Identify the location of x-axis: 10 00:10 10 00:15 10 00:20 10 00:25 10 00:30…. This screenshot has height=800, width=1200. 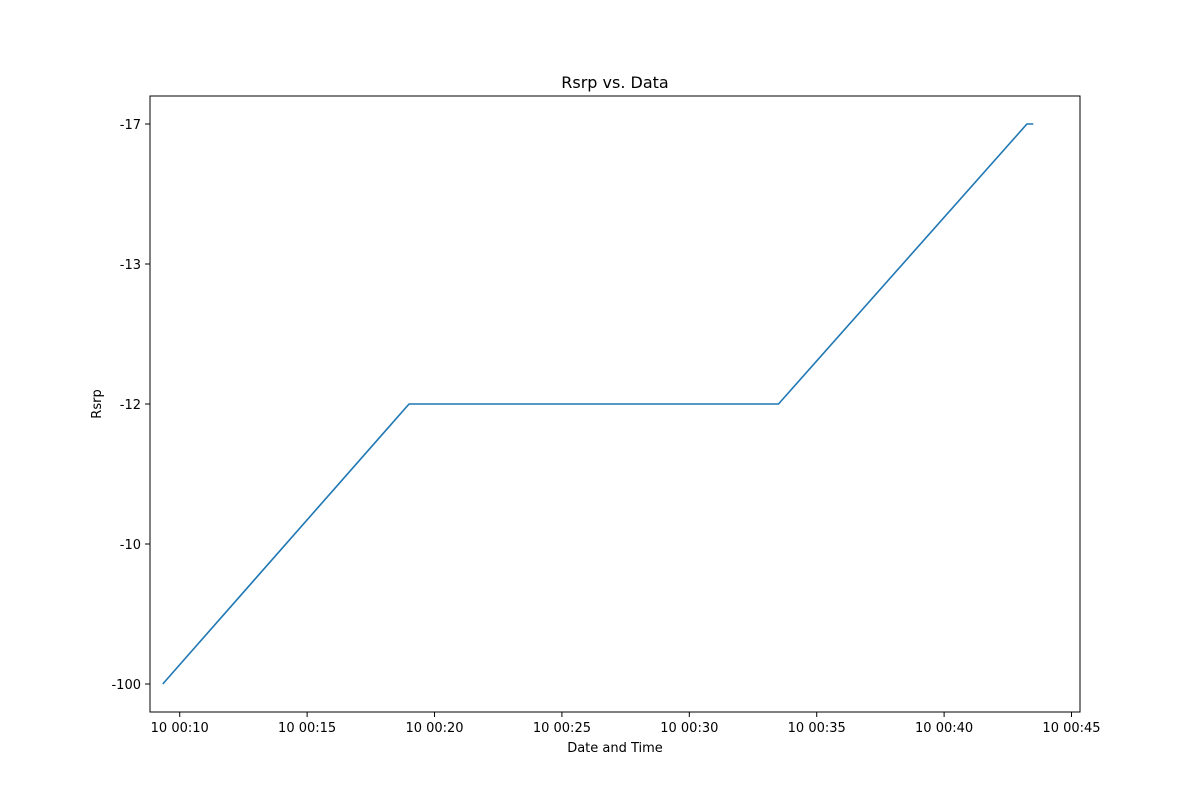
(626, 724).